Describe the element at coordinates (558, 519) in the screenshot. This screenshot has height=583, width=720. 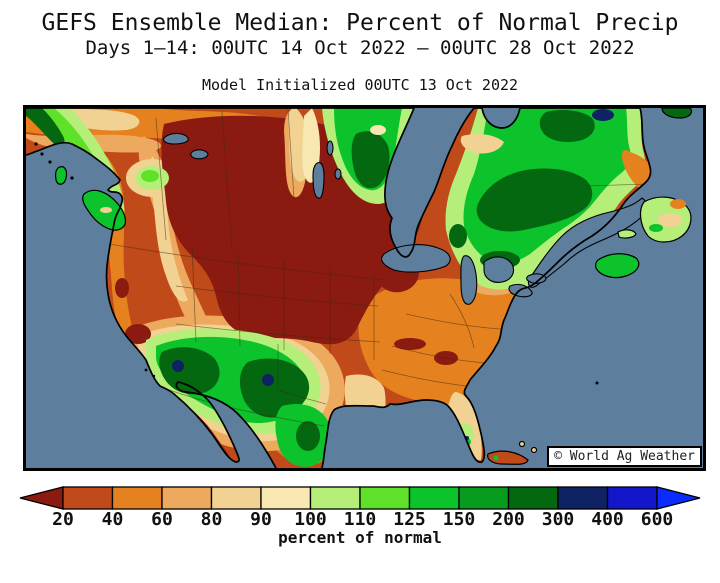
I see `legend-tick-label: 300` at that location.